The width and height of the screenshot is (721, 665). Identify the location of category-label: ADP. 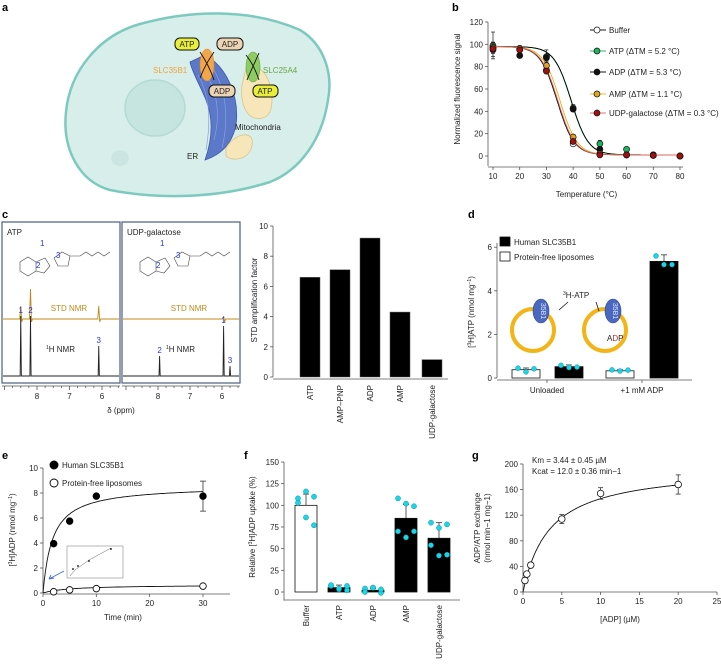
(370, 393).